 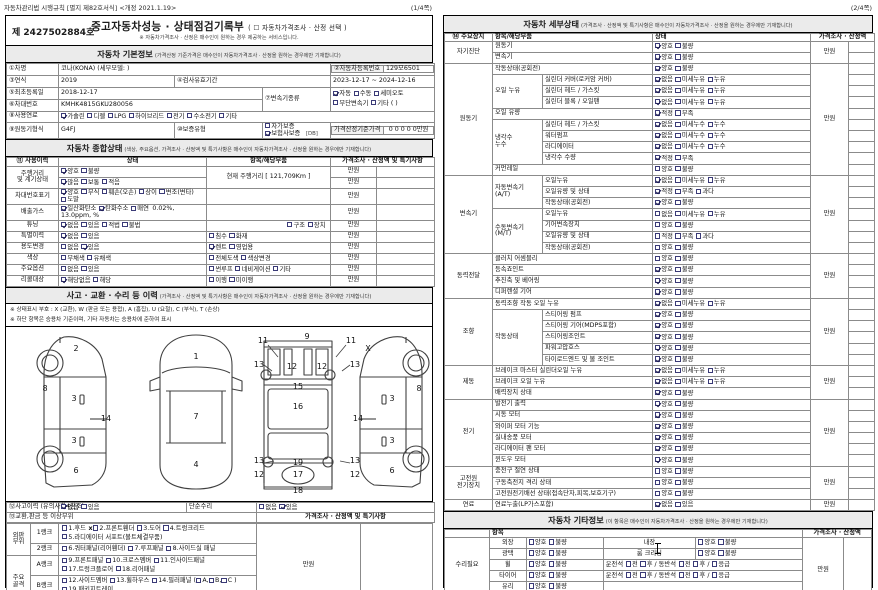 I want to click on option-탄화수소: 탄화수소, so click(x=113, y=209).